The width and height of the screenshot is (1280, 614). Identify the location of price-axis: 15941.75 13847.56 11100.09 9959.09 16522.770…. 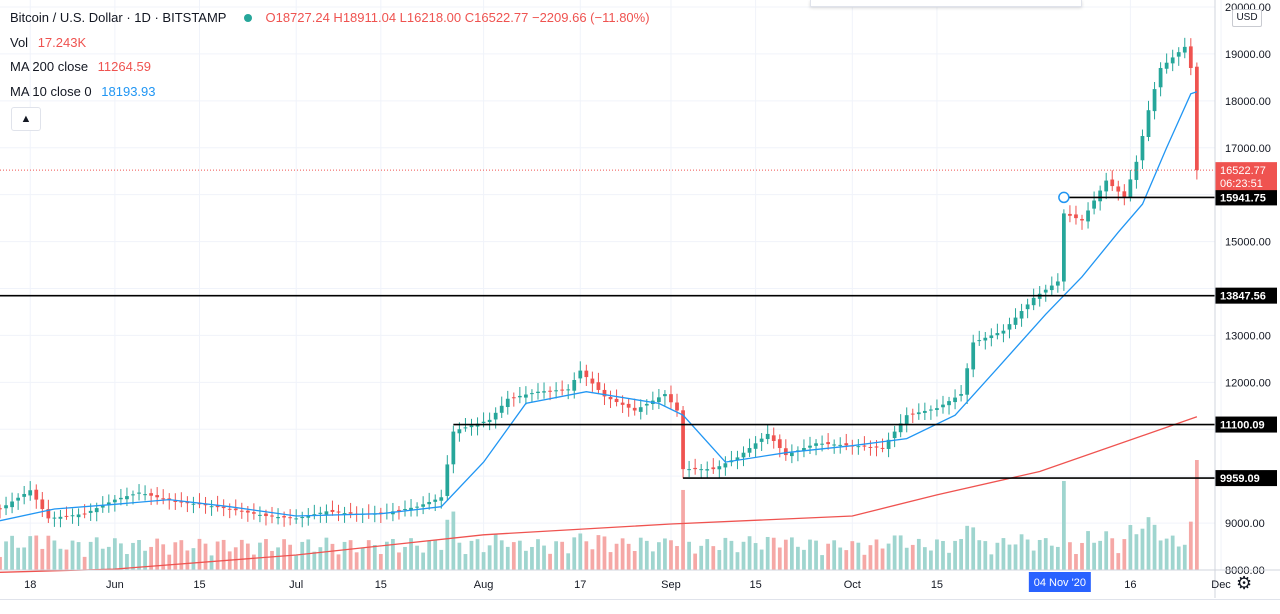
(1245, 299).